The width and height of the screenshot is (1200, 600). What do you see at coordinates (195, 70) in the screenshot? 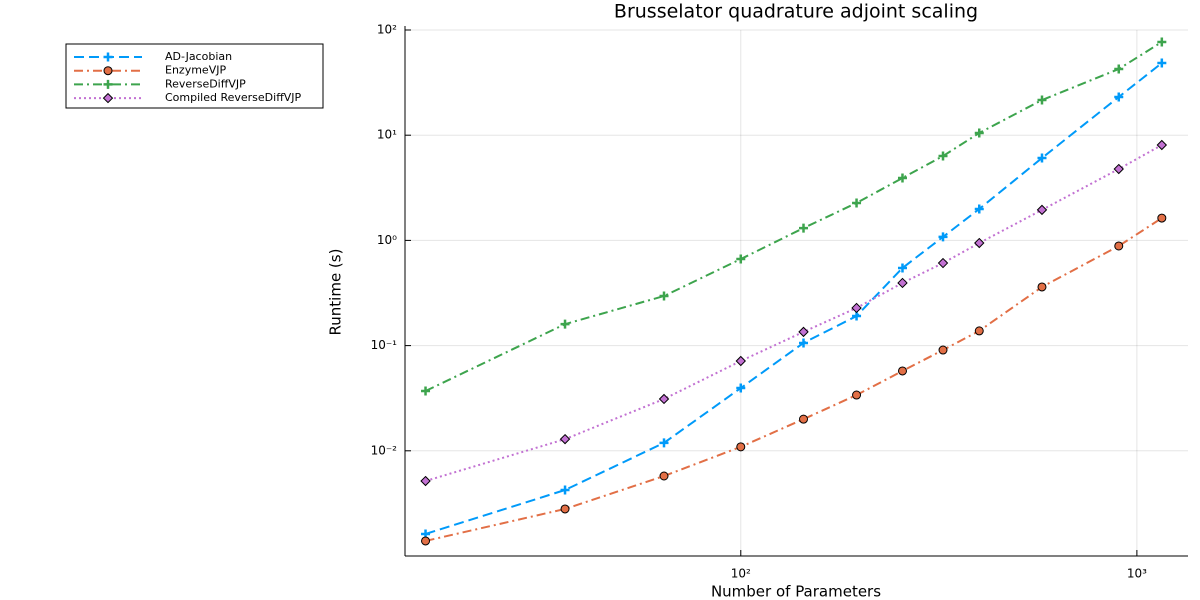
I see `legend-label: EnzymeVJP` at bounding box center [195, 70].